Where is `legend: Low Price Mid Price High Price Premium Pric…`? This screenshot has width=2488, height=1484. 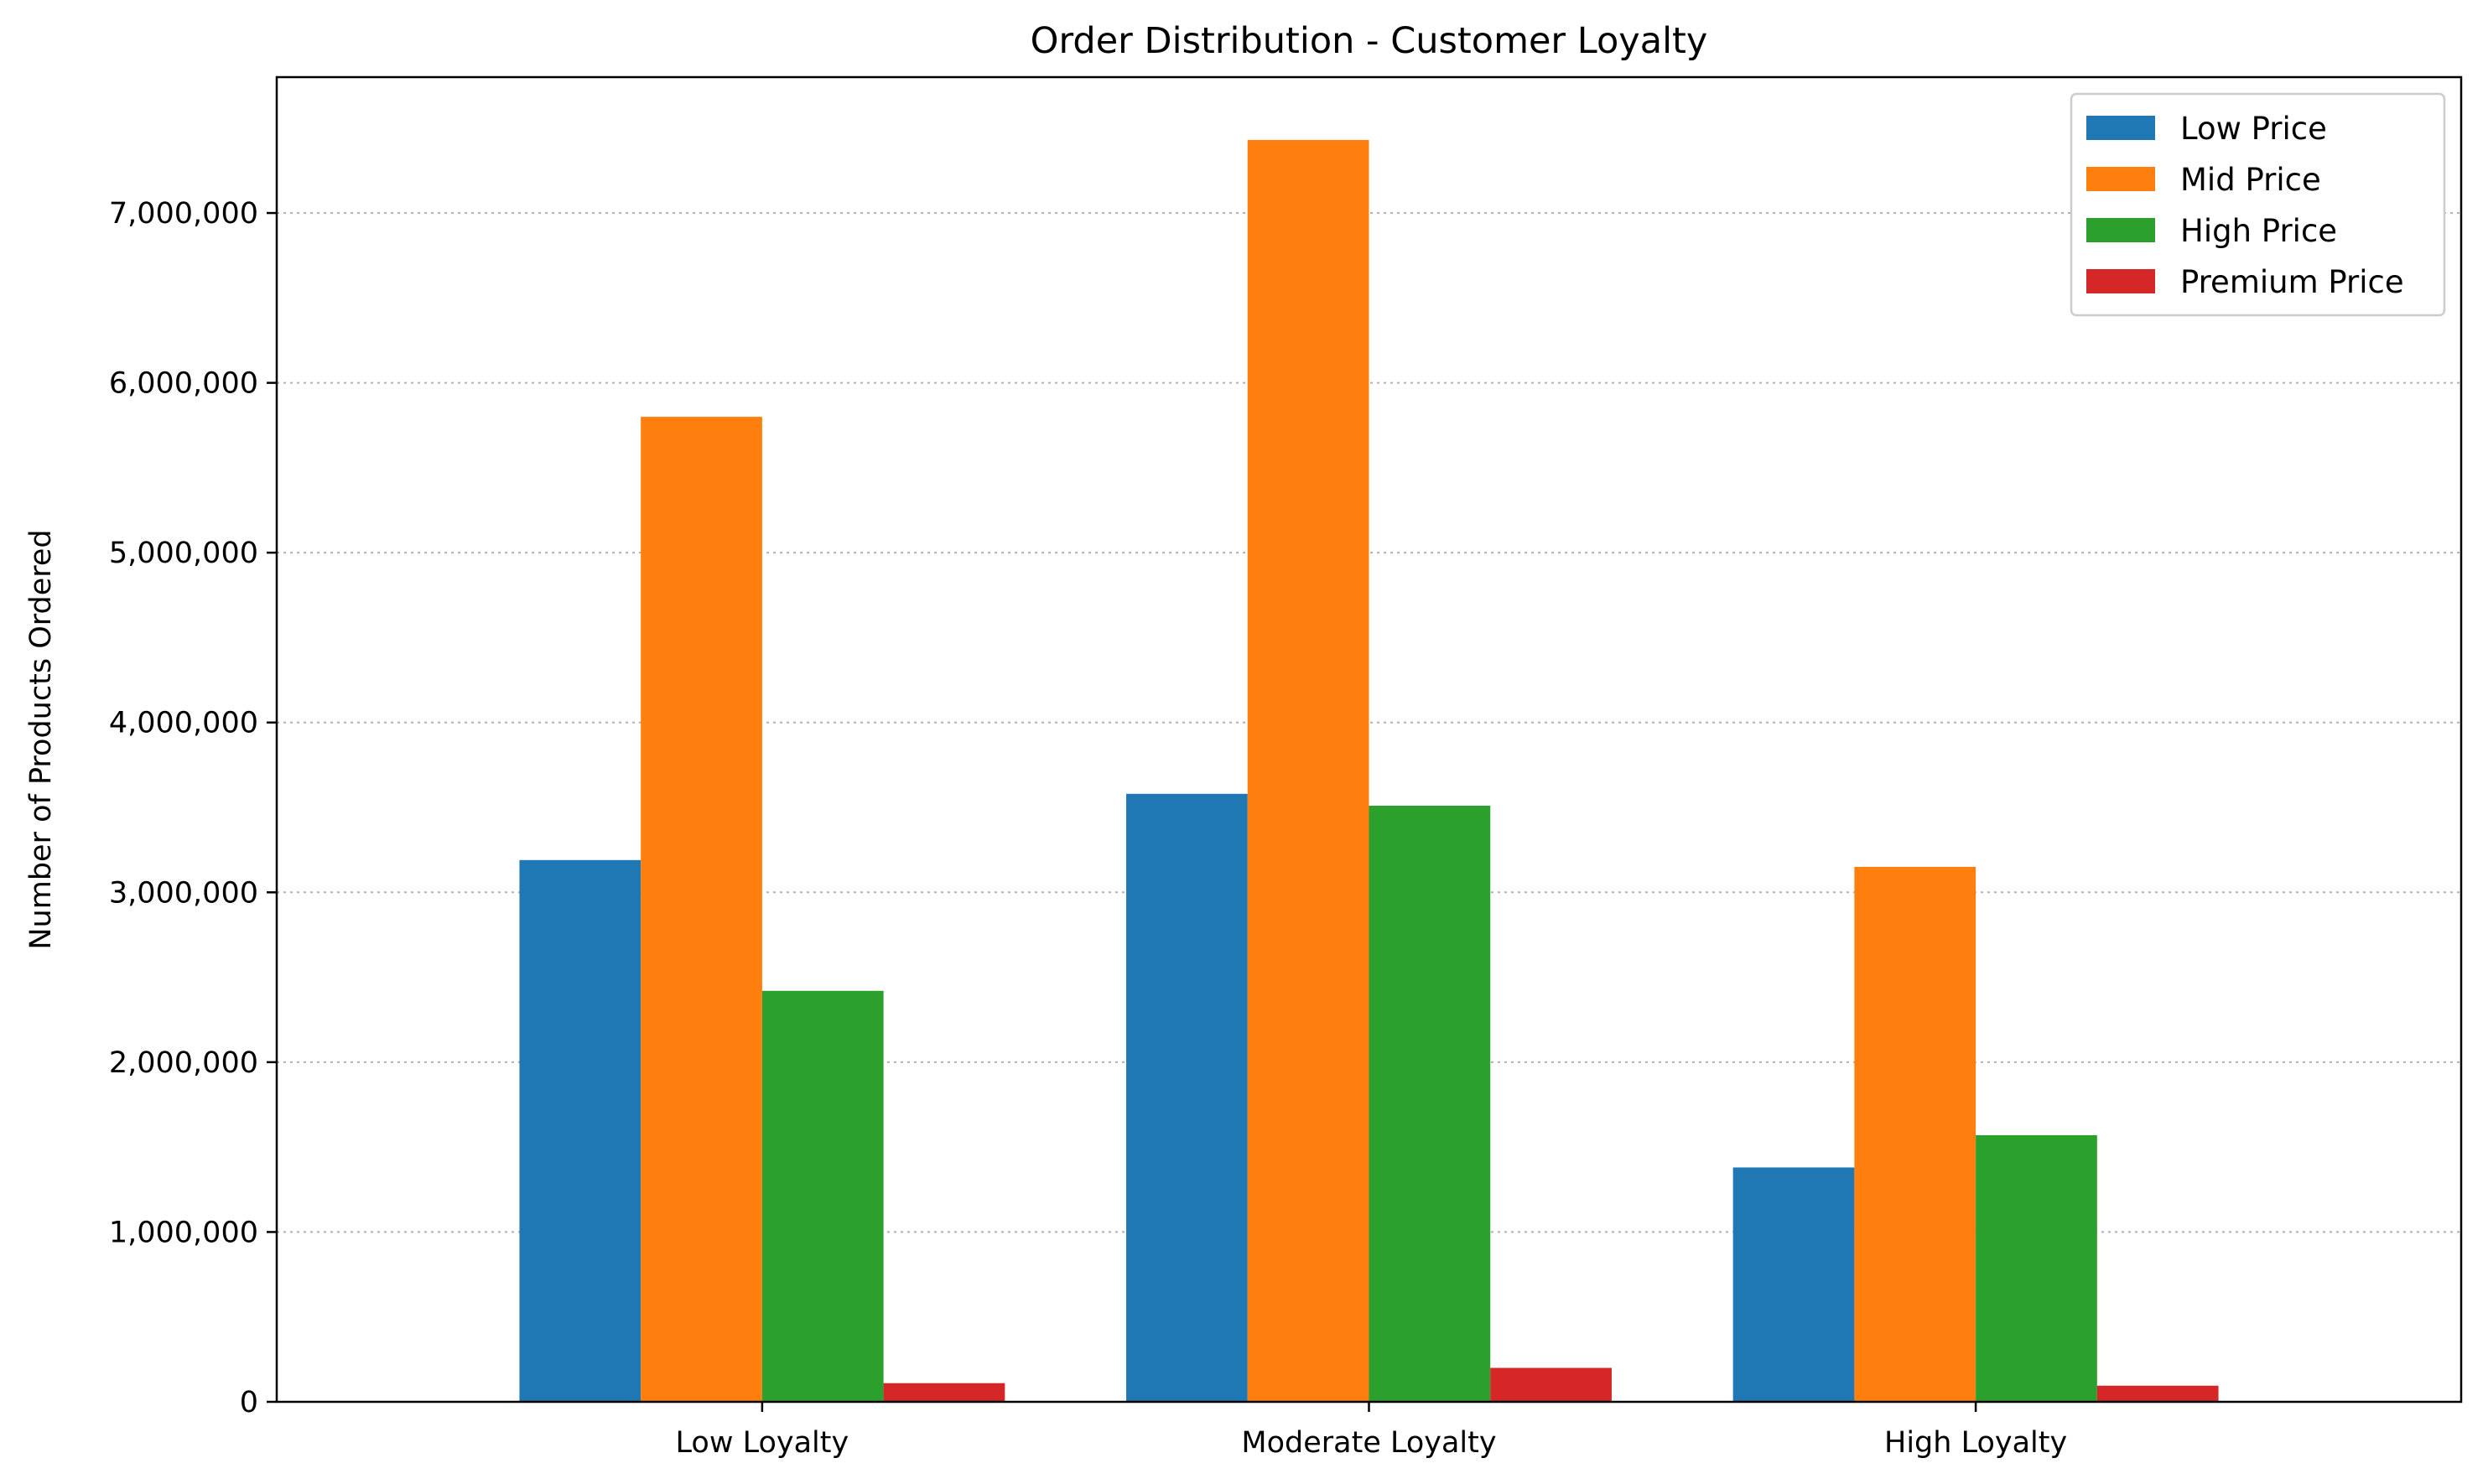 legend: Low Price Mid Price High Price Premium Pric… is located at coordinates (2258, 204).